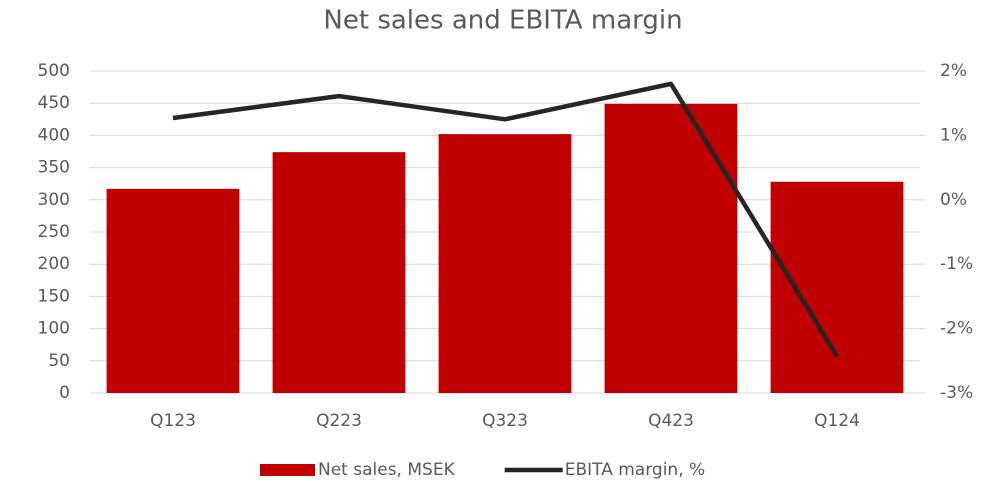 The width and height of the screenshot is (1005, 483). What do you see at coordinates (54, 168) in the screenshot?
I see `y-tick-label: 350` at bounding box center [54, 168].